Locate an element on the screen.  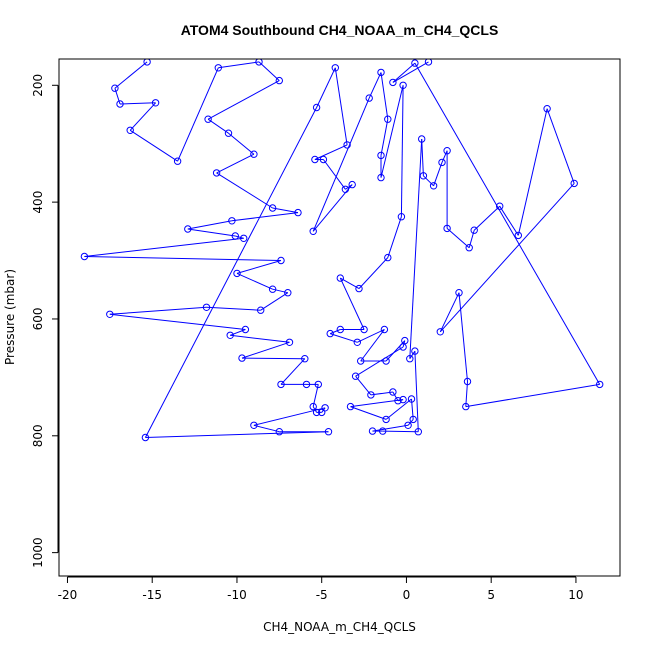
x-tick-label: -10 is located at coordinates (237, 595).